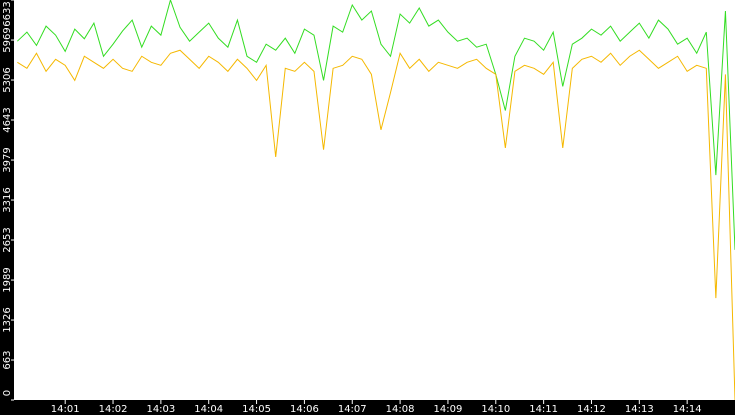 The height and width of the screenshot is (415, 735). Describe the element at coordinates (448, 409) in the screenshot. I see `x-tick-label: 14:09` at that location.